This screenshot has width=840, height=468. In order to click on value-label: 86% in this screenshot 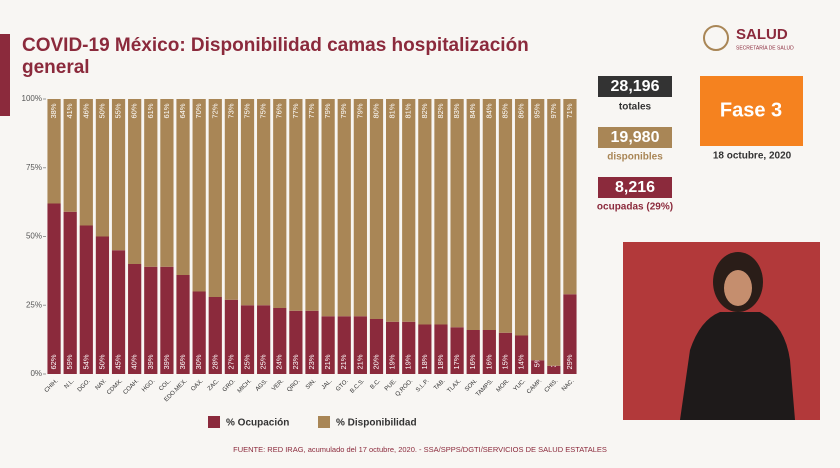, I will do `click(521, 110)`.